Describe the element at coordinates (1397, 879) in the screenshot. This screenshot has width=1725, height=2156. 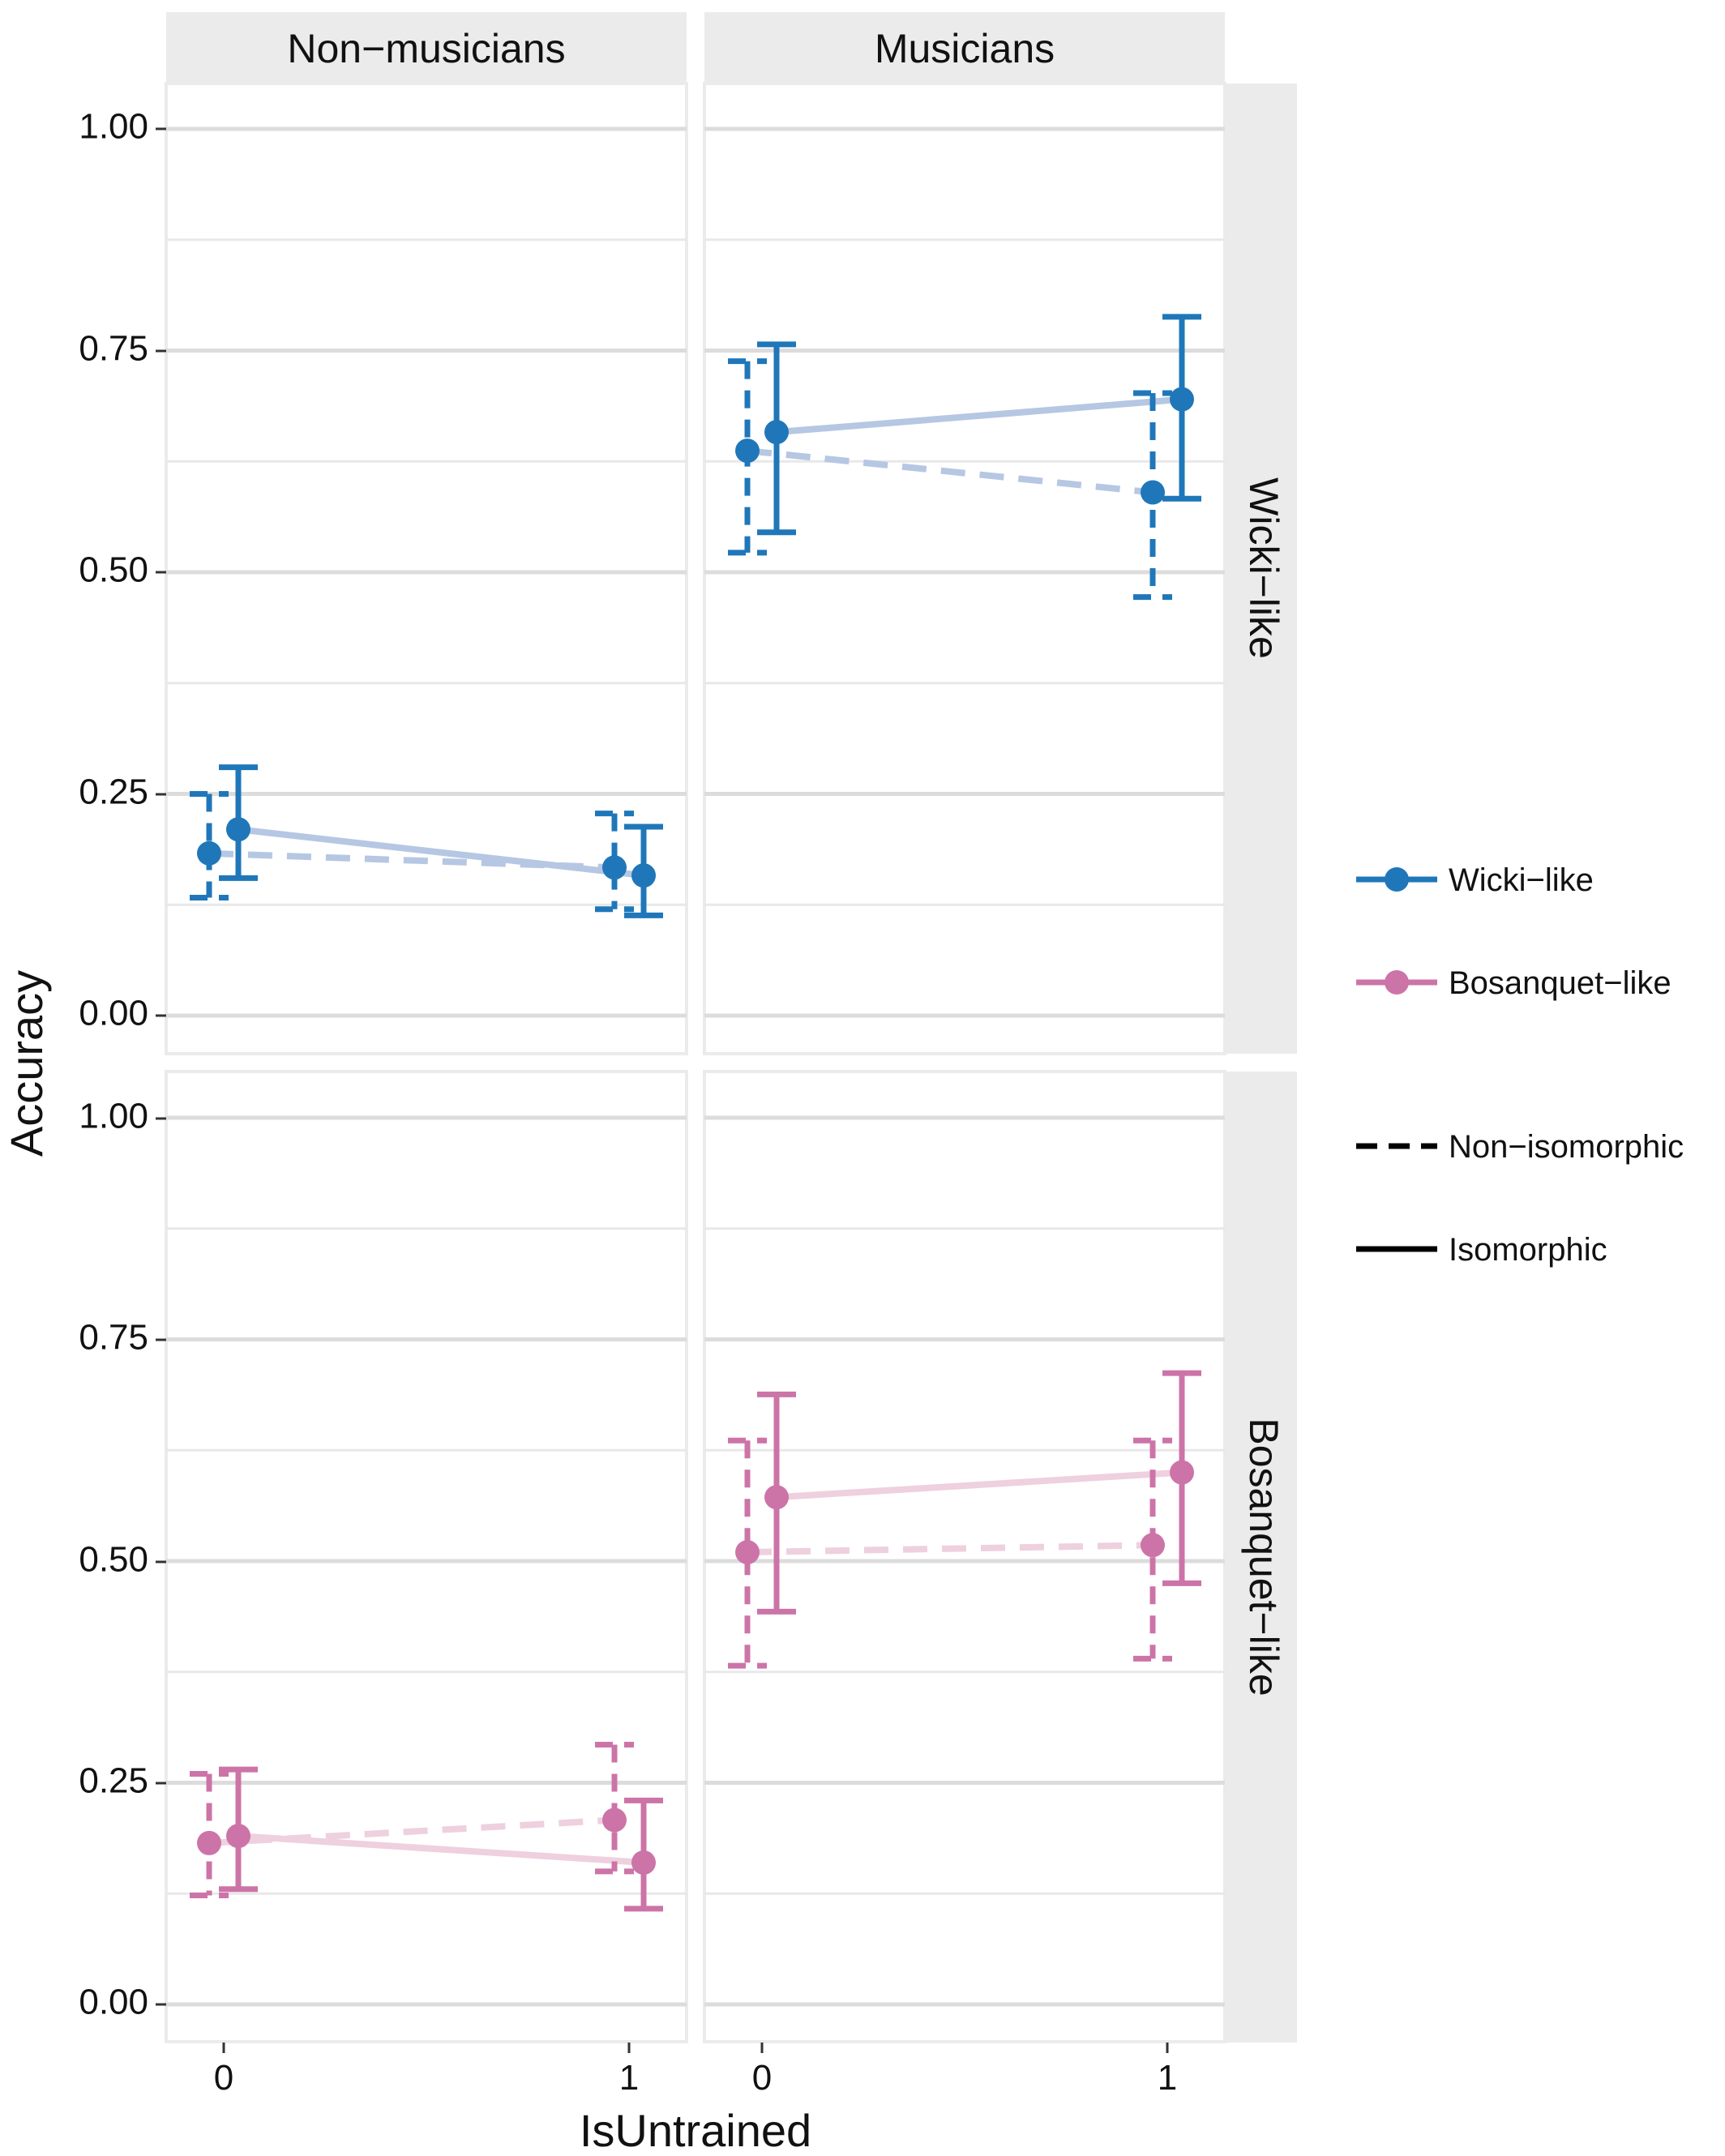
I see `legend-key-wicki-point` at that location.